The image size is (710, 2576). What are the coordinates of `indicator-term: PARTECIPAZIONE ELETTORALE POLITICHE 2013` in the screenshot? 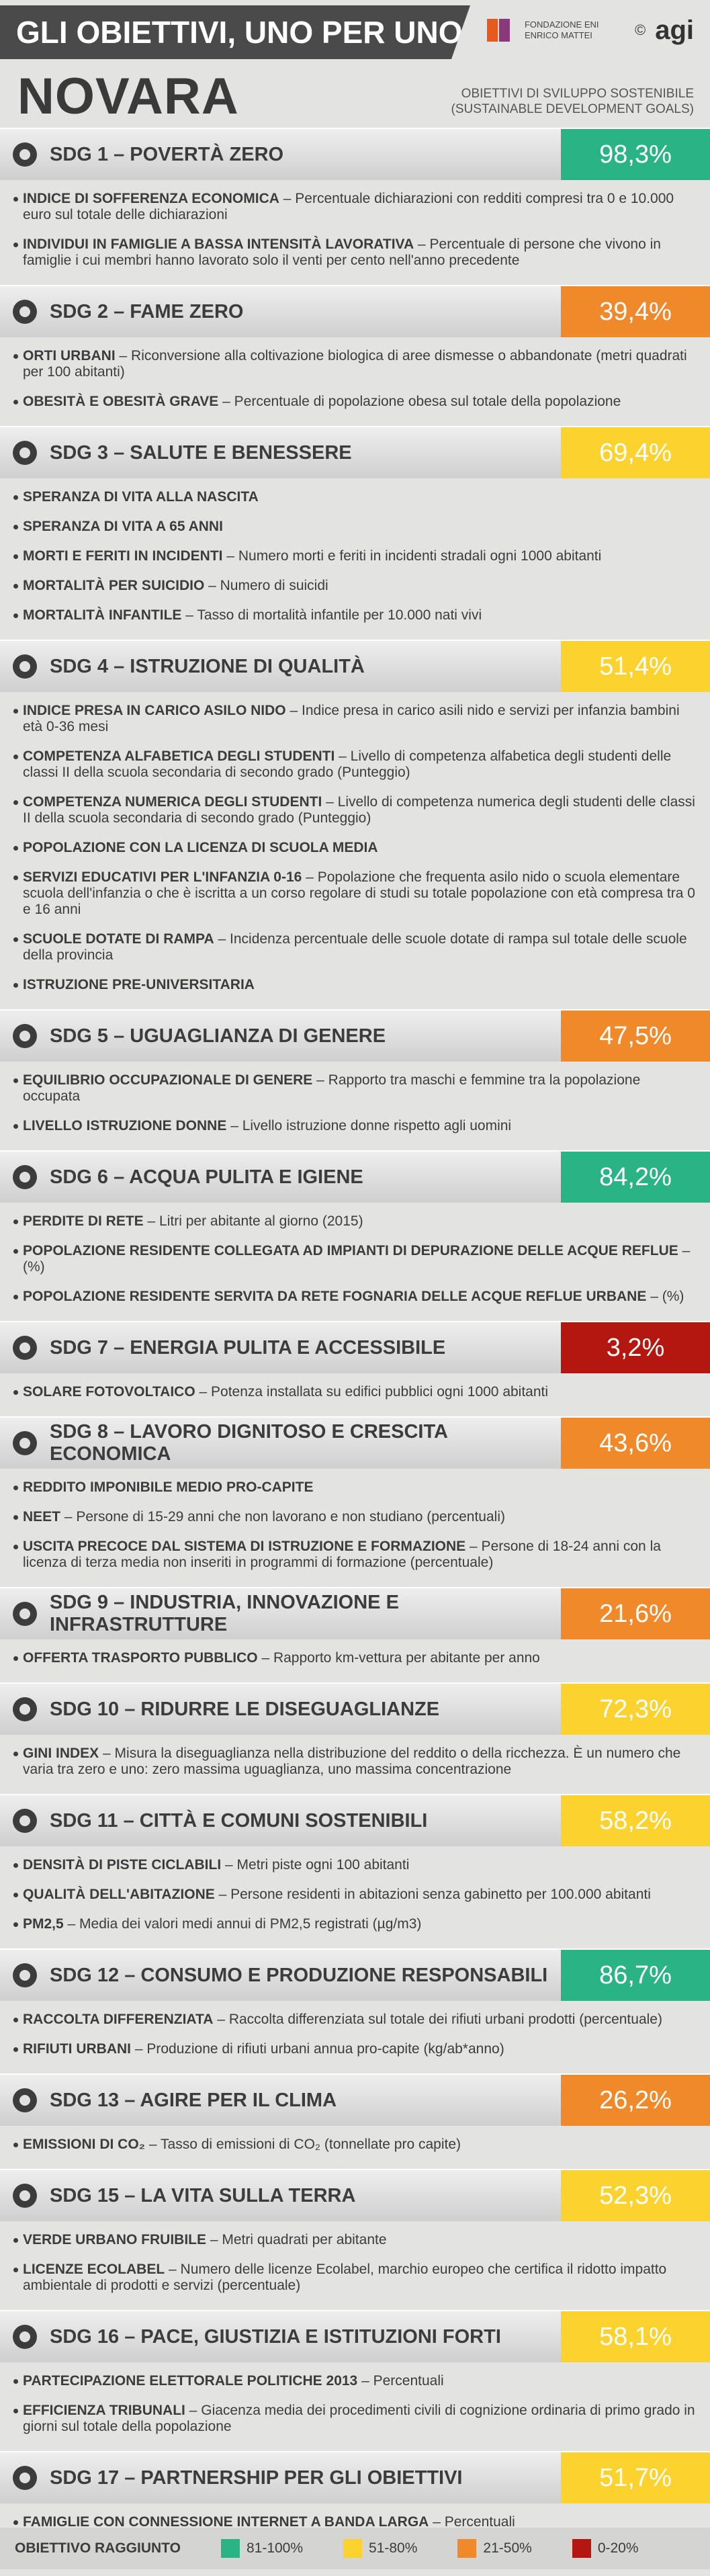 It's located at (190, 2381).